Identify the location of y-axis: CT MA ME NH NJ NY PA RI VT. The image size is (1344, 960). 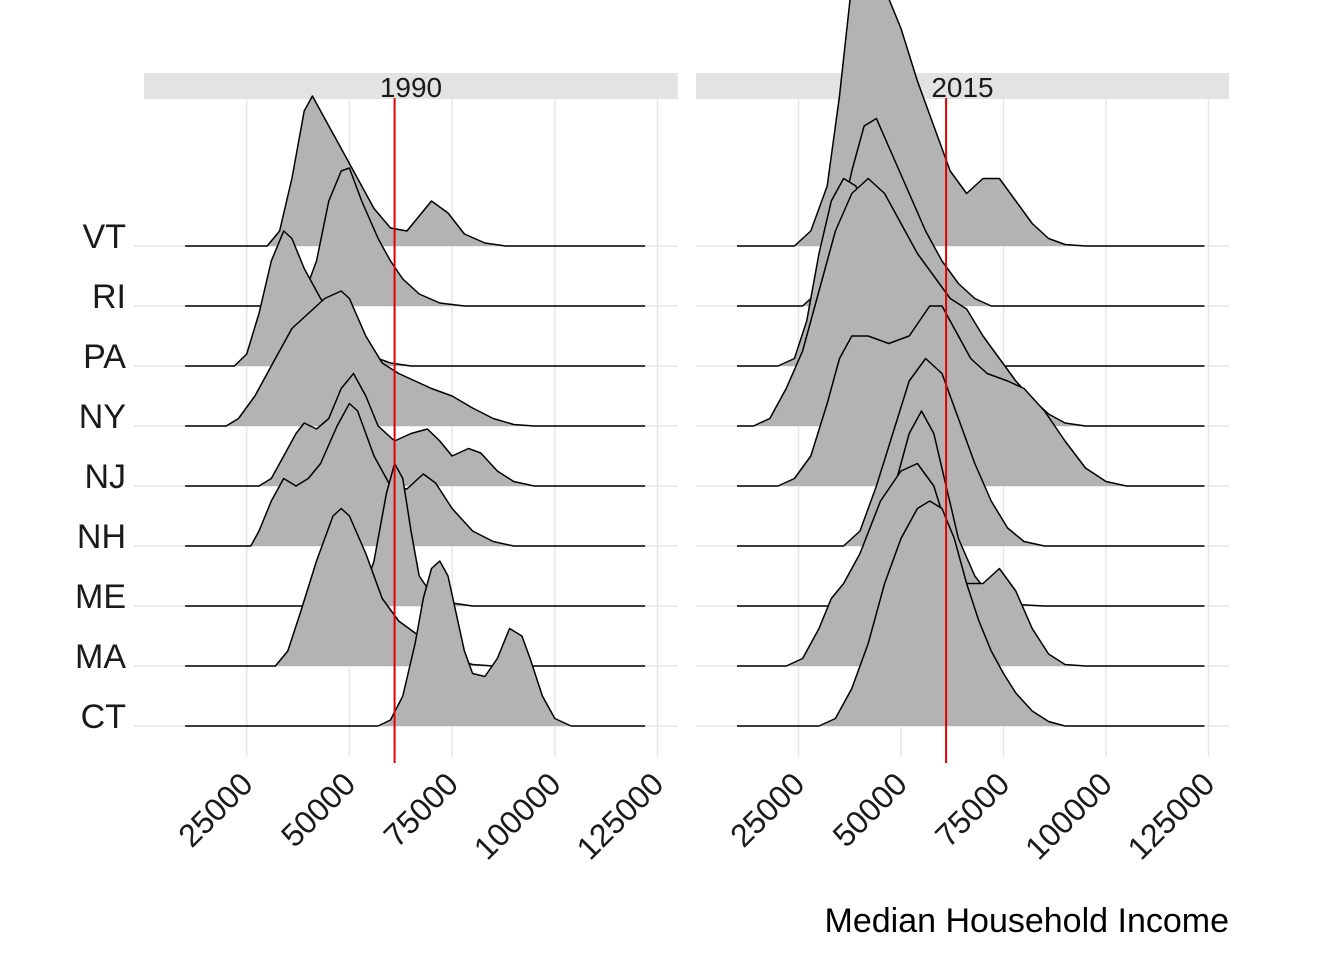
(100, 477).